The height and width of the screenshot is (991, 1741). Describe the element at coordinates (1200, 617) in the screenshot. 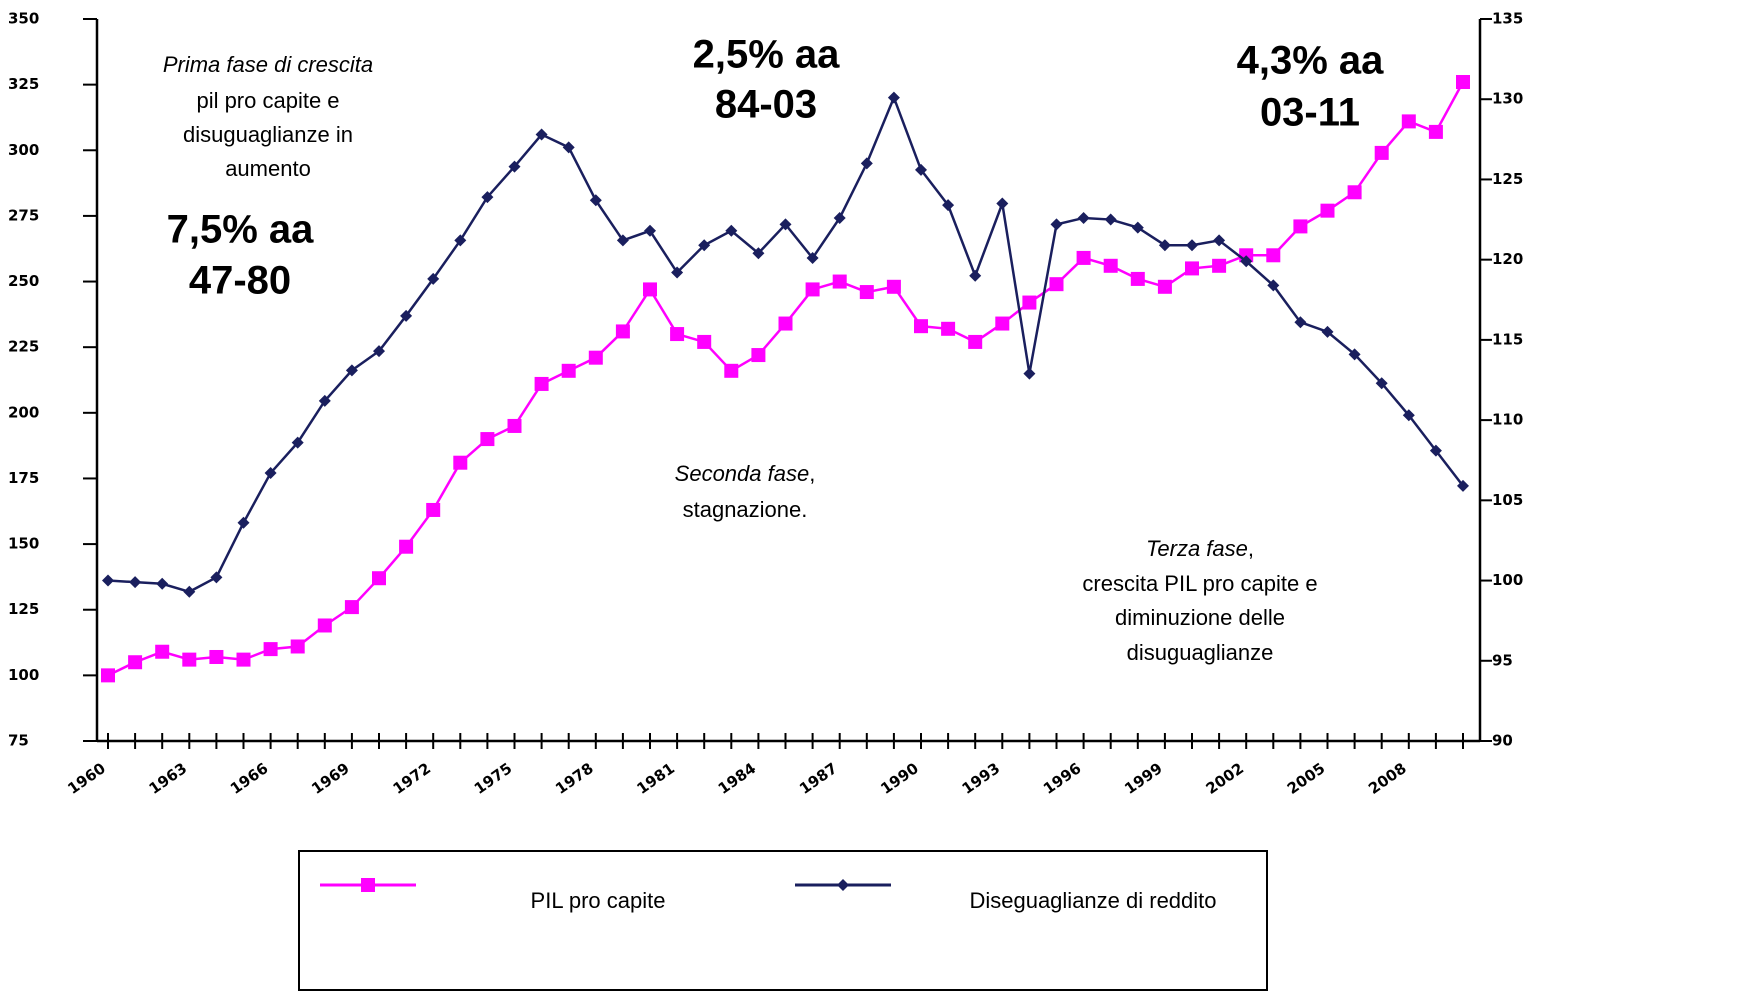

I see `annotation: diminuzione delle` at that location.